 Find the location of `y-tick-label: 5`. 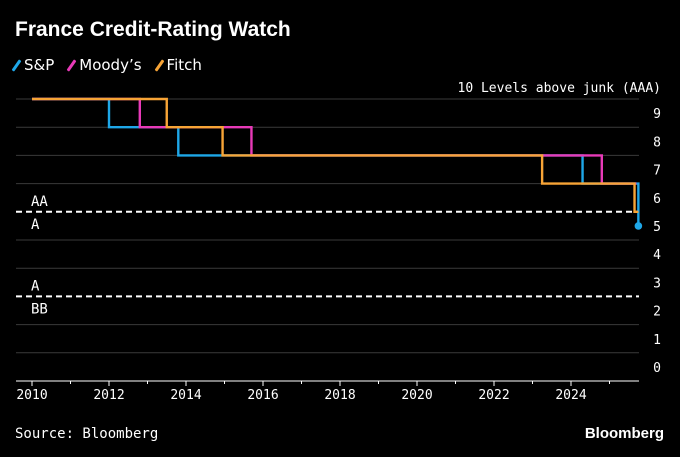

y-tick-label: 5 is located at coordinates (657, 227).